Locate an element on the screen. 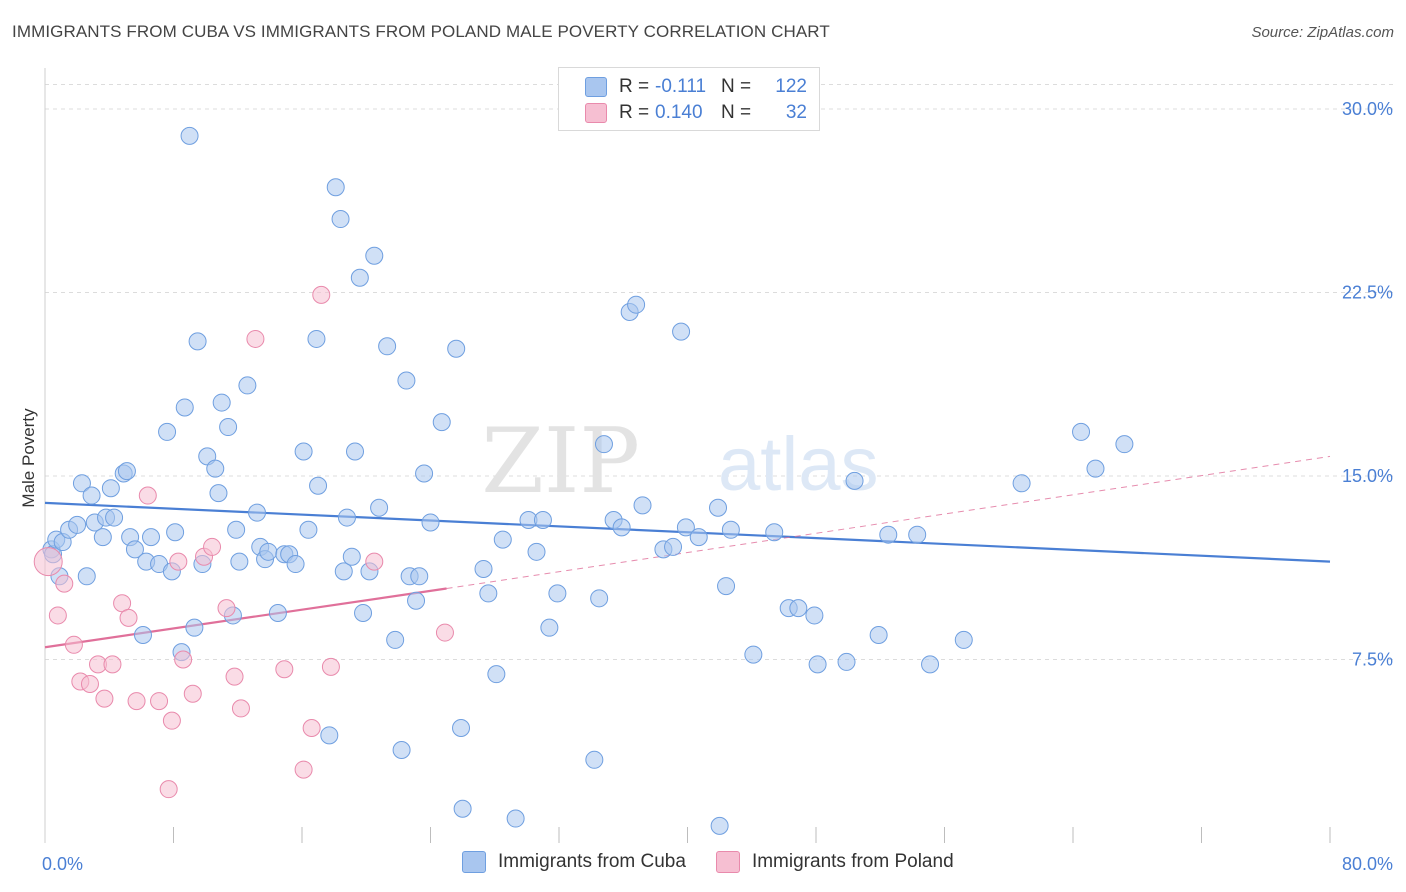 The image size is (1406, 892). series-legend-item-cuba: Immigrants from Cuba is located at coordinates (574, 862).